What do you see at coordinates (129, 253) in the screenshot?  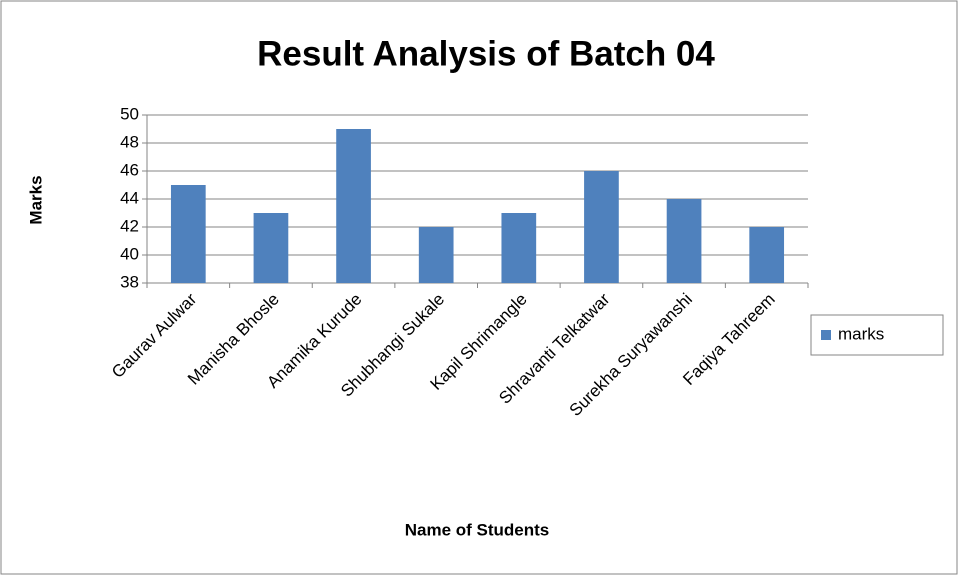 I see `y-tick-label: 40` at bounding box center [129, 253].